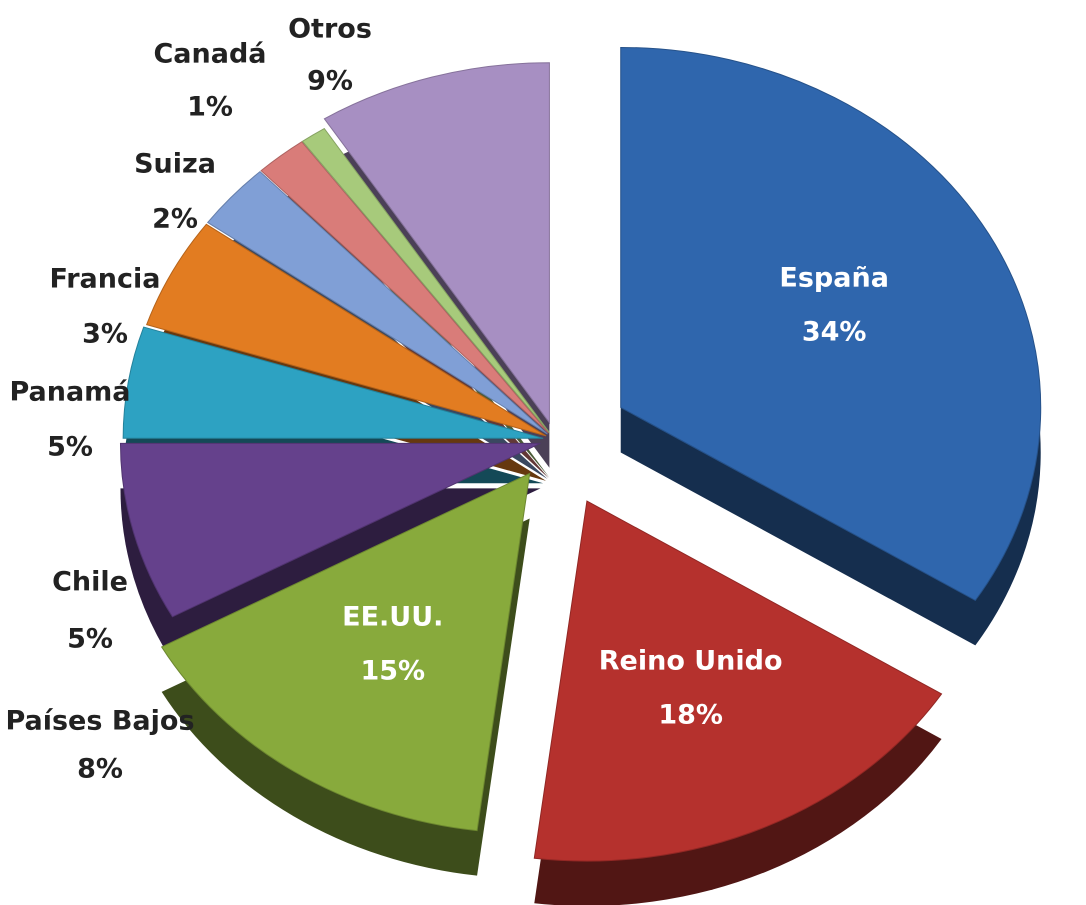 The height and width of the screenshot is (905, 1086). What do you see at coordinates (392, 617) in the screenshot?
I see `slice-name: EE.UU.` at bounding box center [392, 617].